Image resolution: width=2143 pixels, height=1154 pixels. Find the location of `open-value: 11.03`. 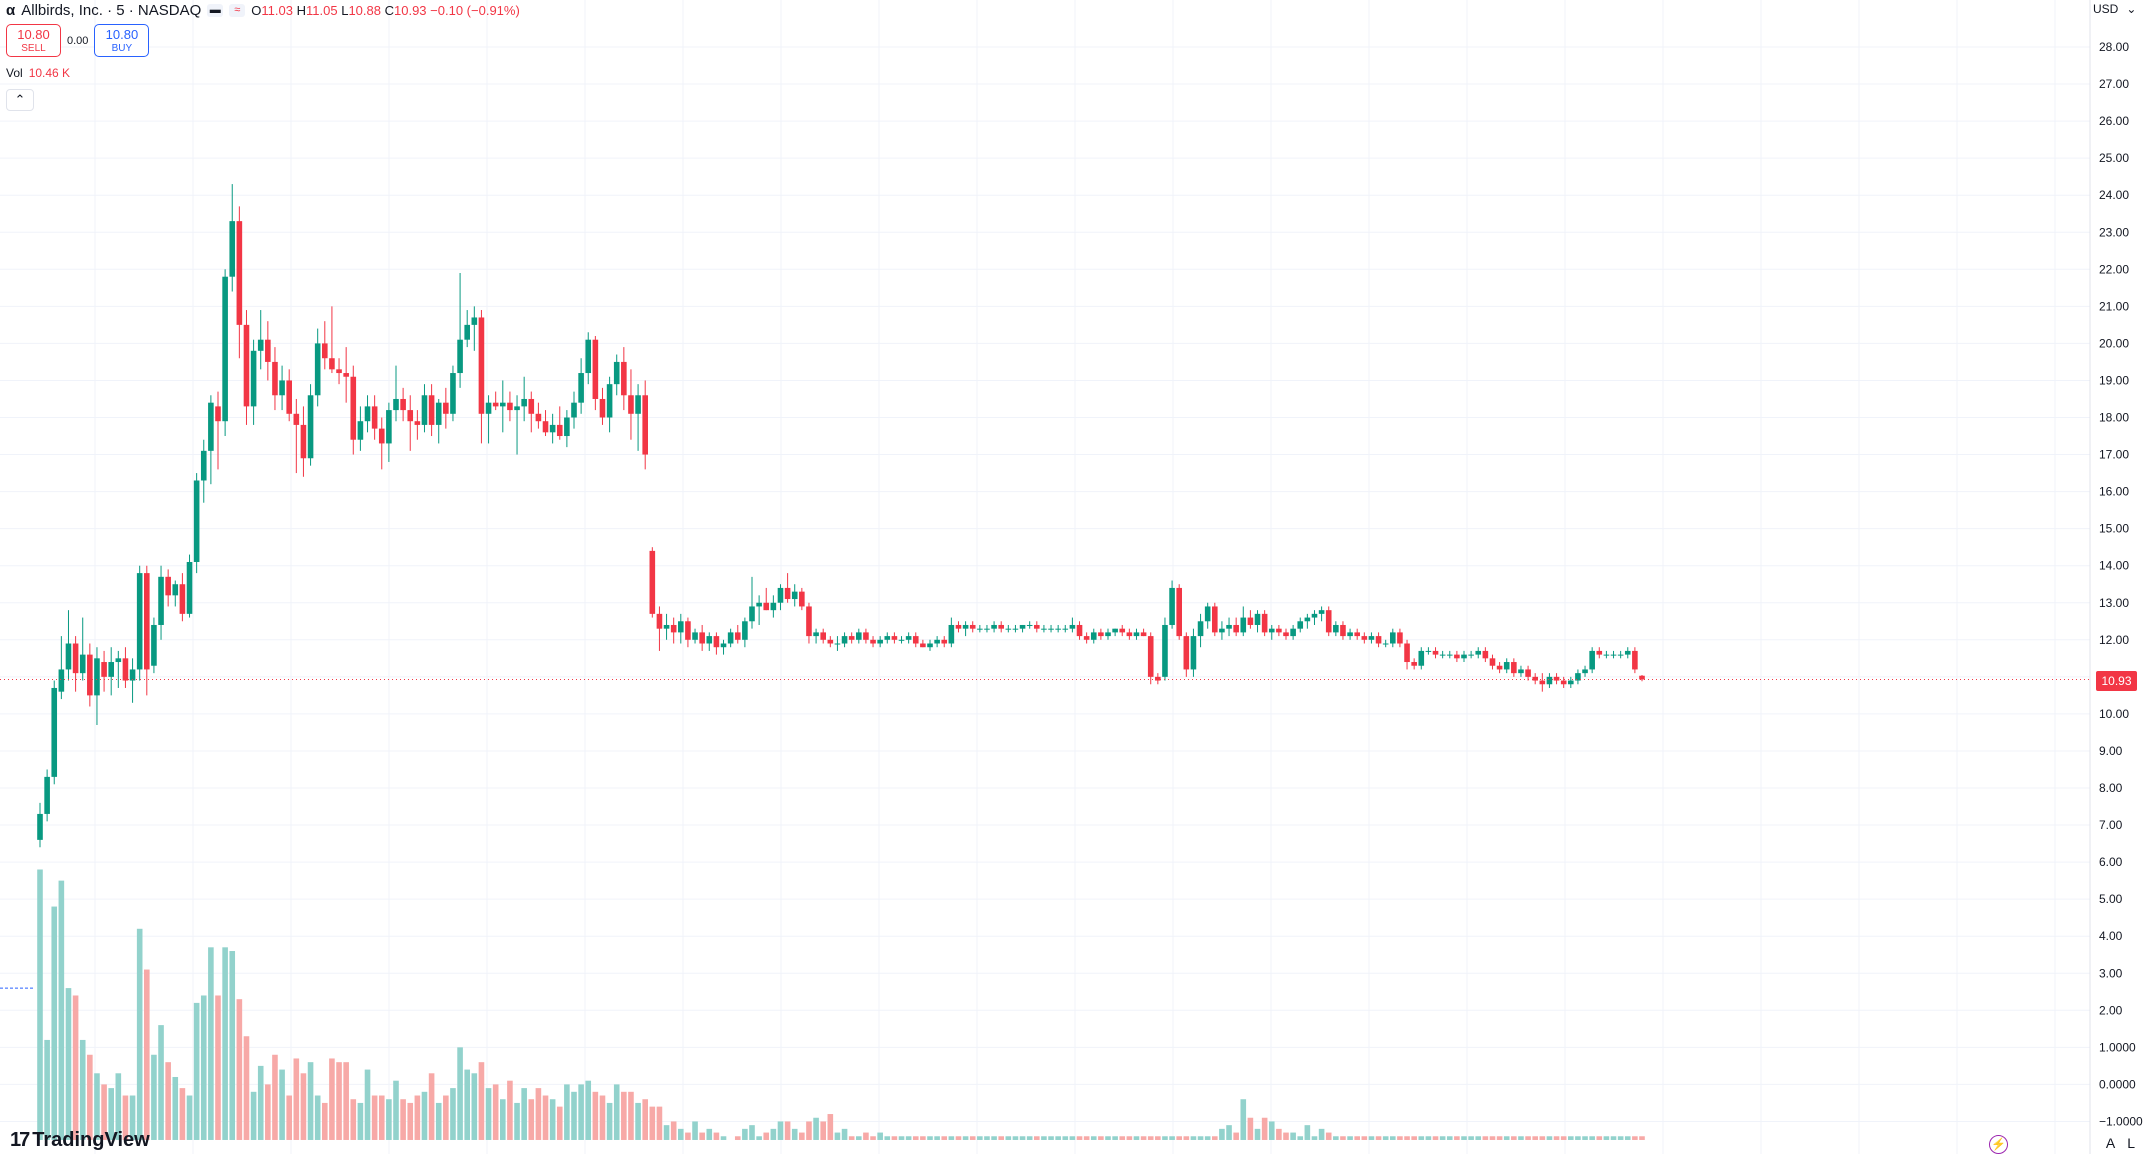

open-value: 11.03 is located at coordinates (277, 10).